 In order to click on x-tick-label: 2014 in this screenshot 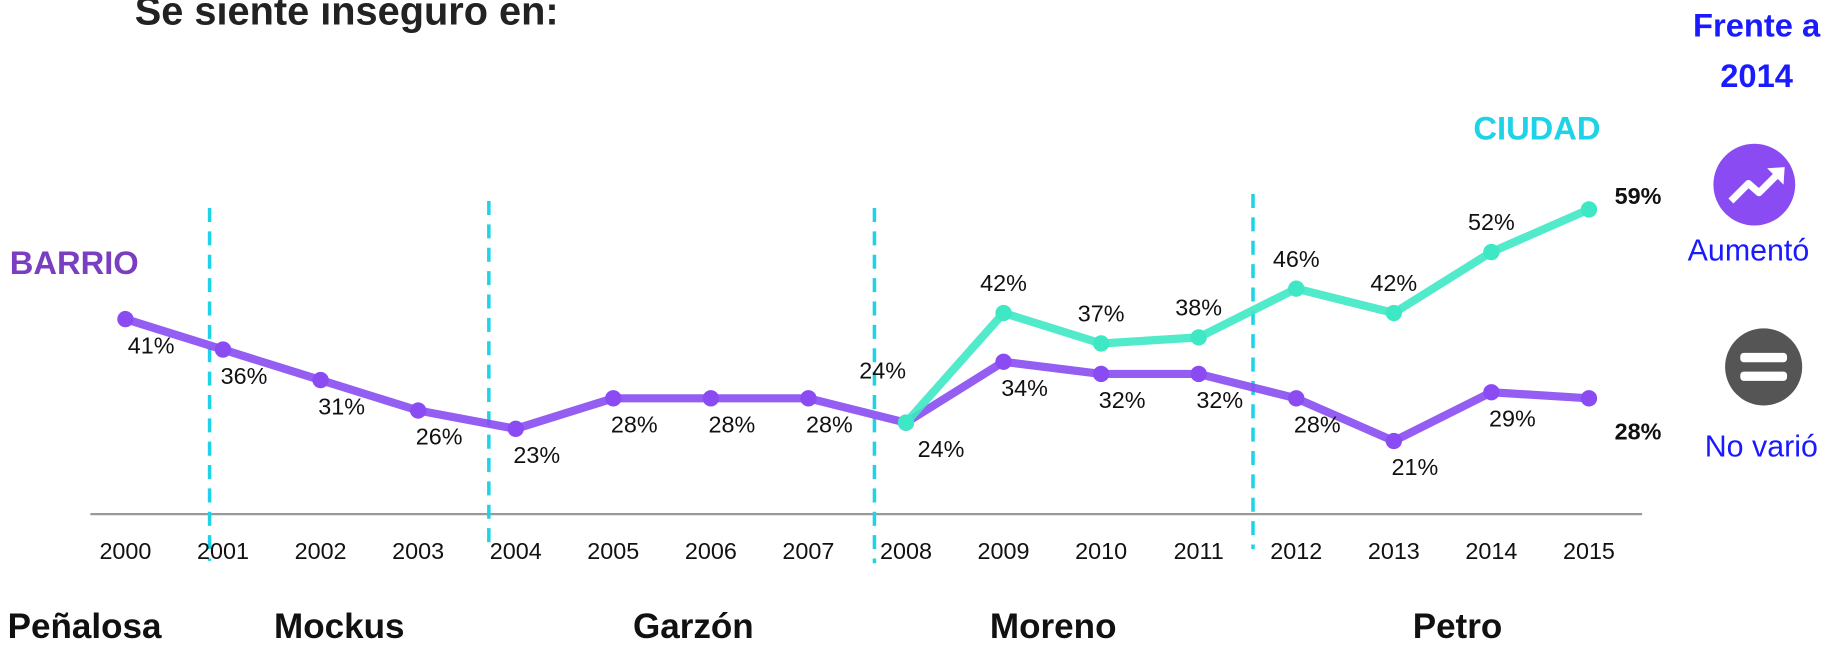, I will do `click(1491, 551)`.